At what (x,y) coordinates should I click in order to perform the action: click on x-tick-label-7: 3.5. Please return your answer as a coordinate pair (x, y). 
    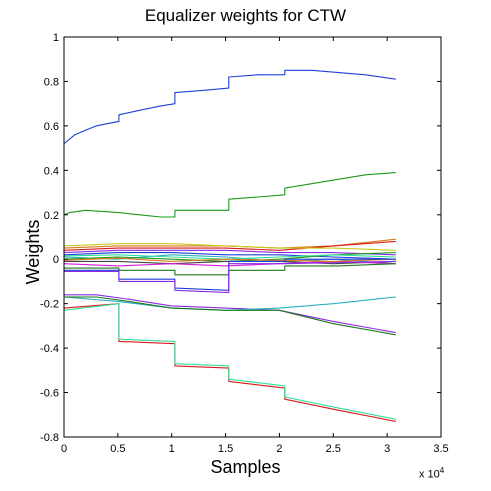
    Looking at the image, I should click on (440, 449).